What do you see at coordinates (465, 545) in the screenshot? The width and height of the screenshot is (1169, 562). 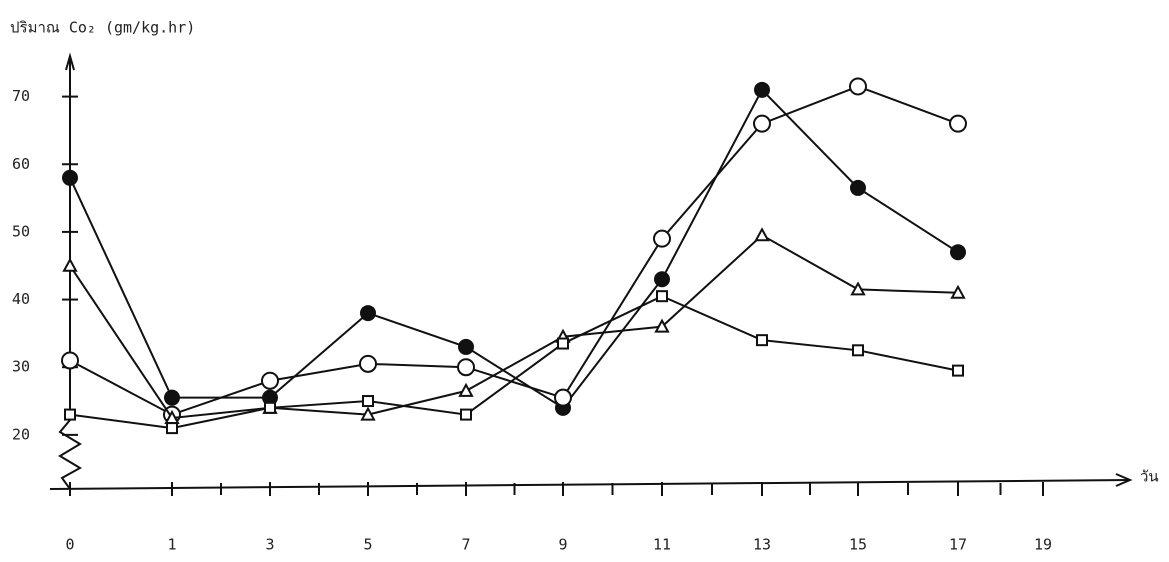 I see `x-tick-label: 7` at bounding box center [465, 545].